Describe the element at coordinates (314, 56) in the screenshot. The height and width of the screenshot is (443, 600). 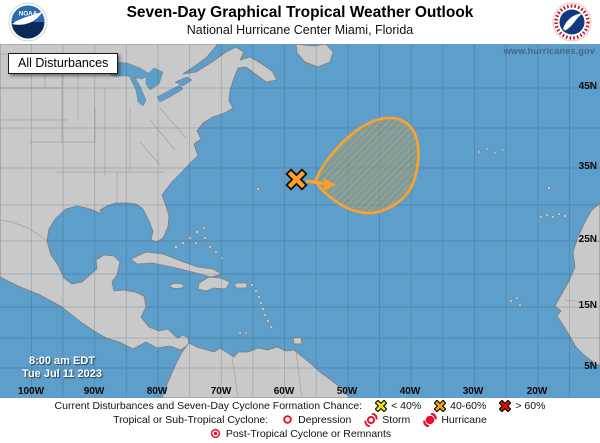
I see `newfoundland` at that location.